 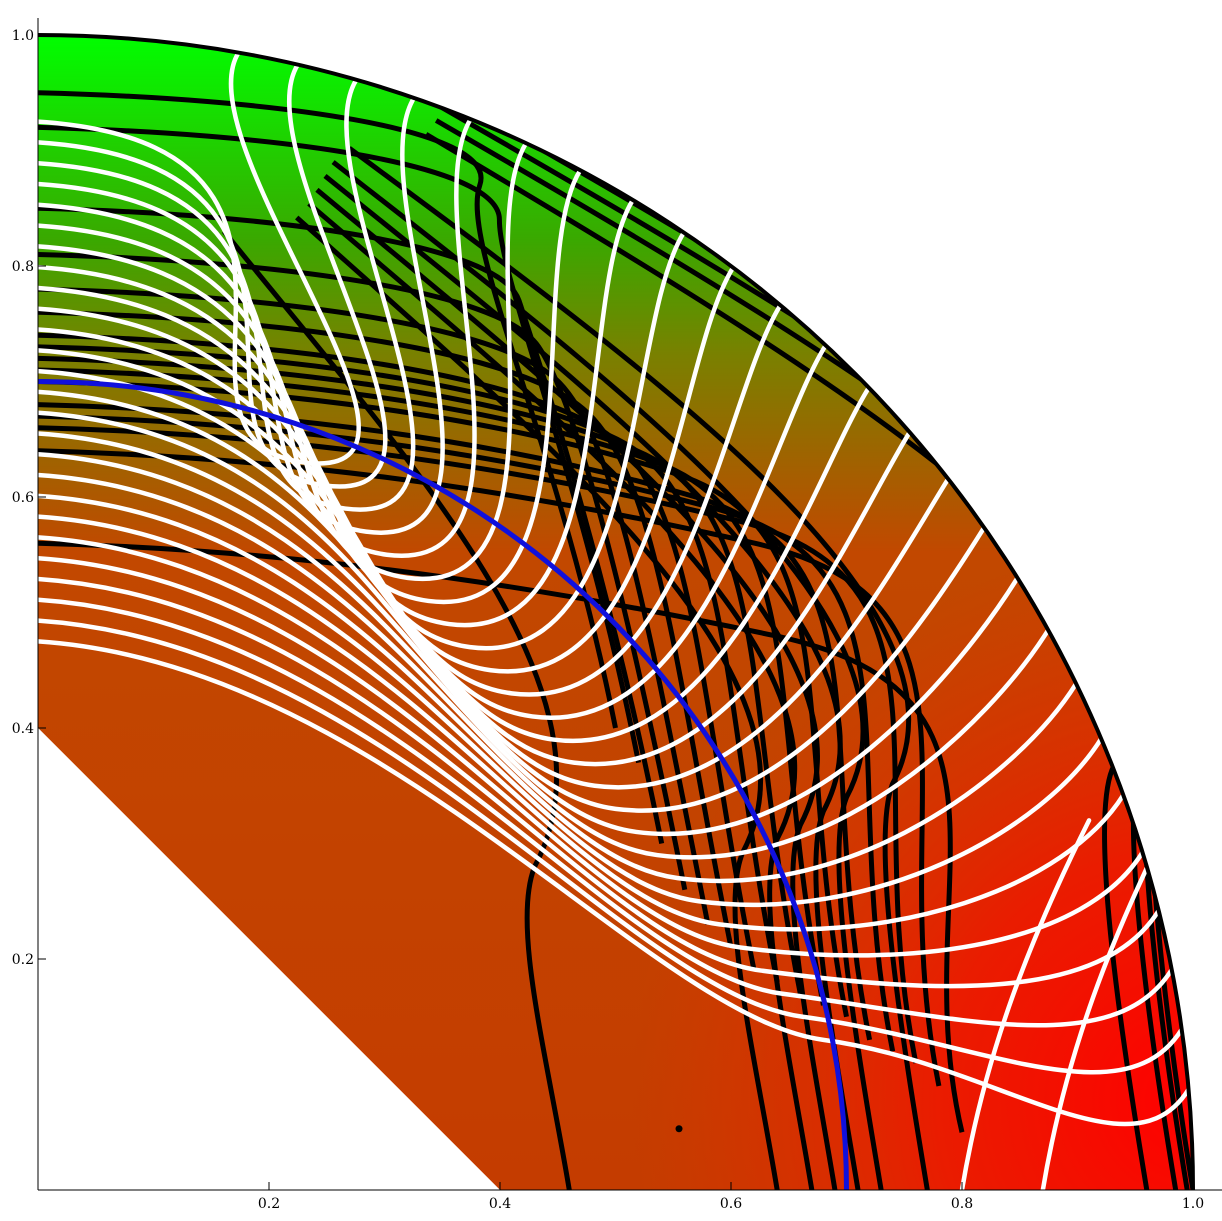 I want to click on x-tick-label: 0.2, so click(x=269, y=1204).